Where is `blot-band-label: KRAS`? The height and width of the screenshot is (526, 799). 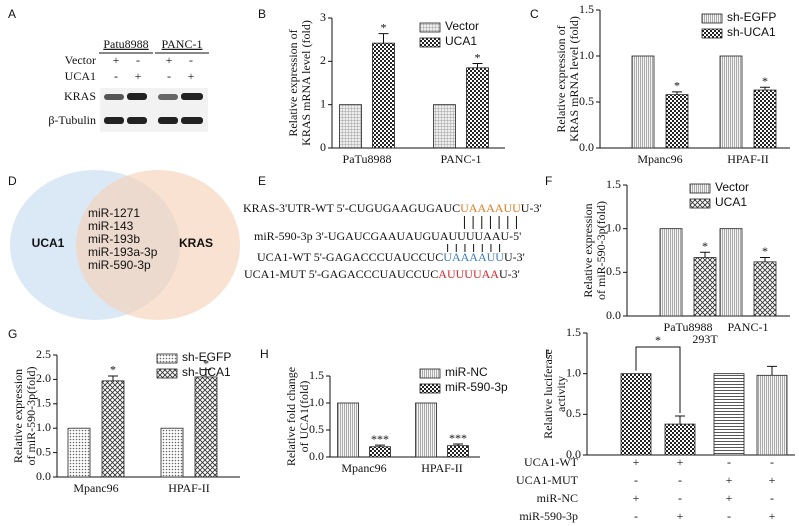 blot-band-label: KRAS is located at coordinates (80, 96).